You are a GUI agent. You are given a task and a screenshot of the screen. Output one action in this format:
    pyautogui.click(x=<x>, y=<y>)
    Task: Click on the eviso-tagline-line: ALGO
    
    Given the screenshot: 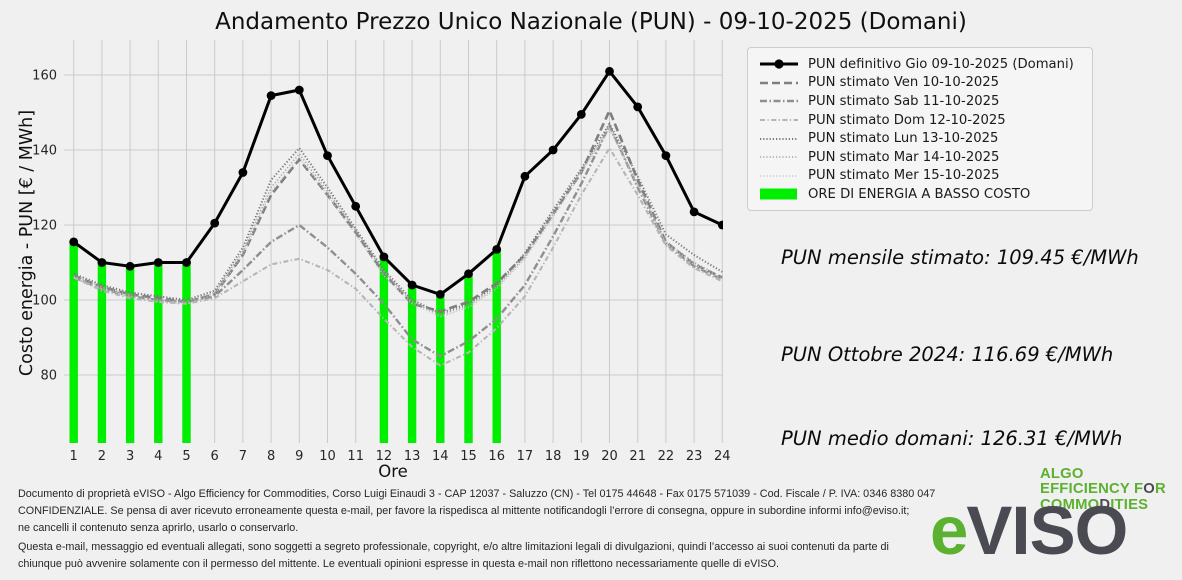 What is the action you would take?
    pyautogui.click(x=1103, y=474)
    